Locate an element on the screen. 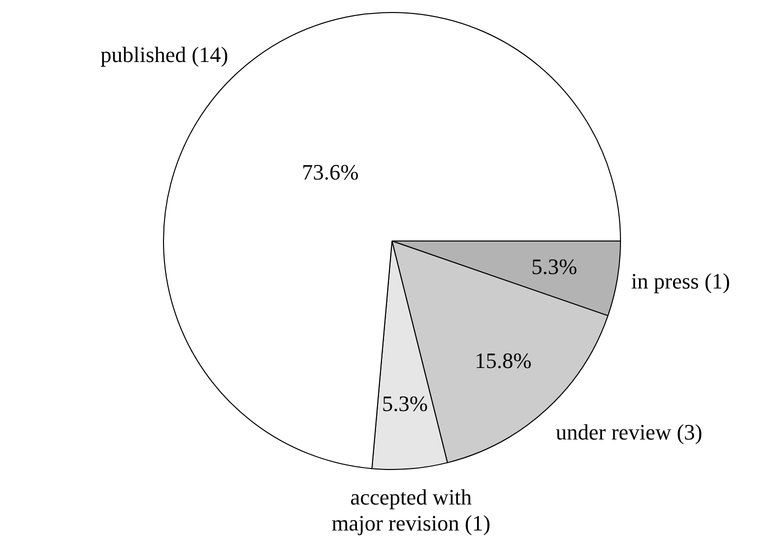  data-label: 73.6% is located at coordinates (330, 171).